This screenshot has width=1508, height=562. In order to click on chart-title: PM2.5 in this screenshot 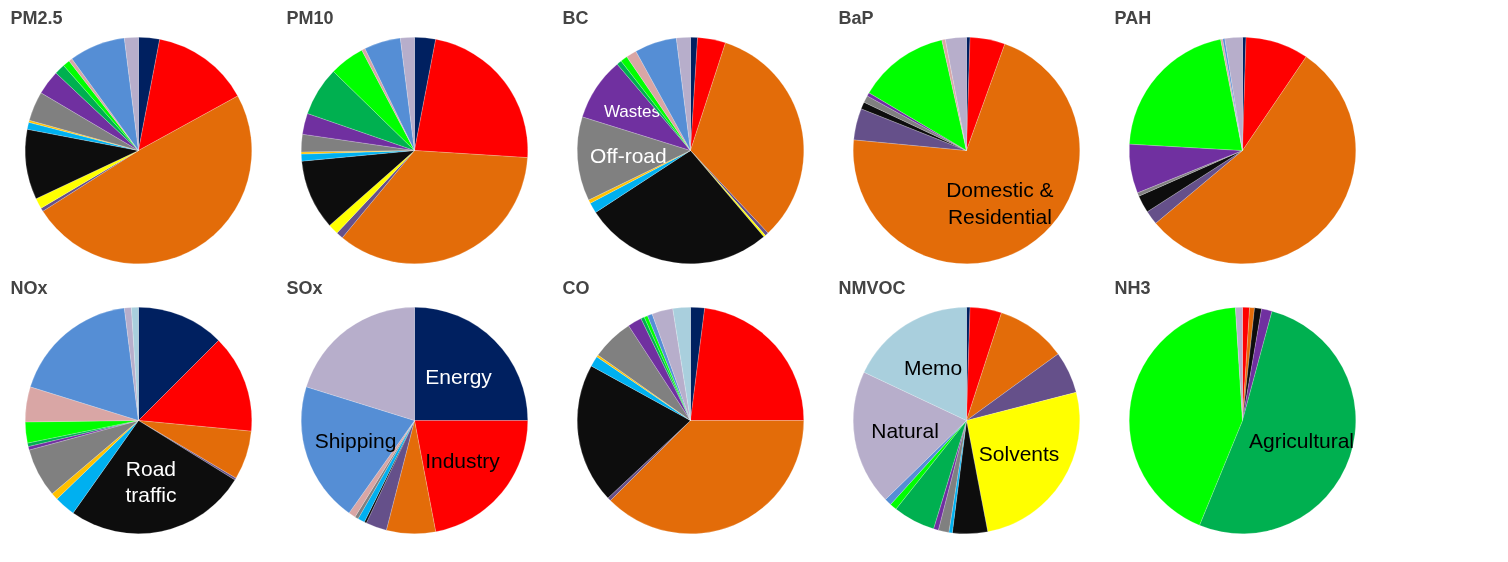, I will do `click(36, 17)`.